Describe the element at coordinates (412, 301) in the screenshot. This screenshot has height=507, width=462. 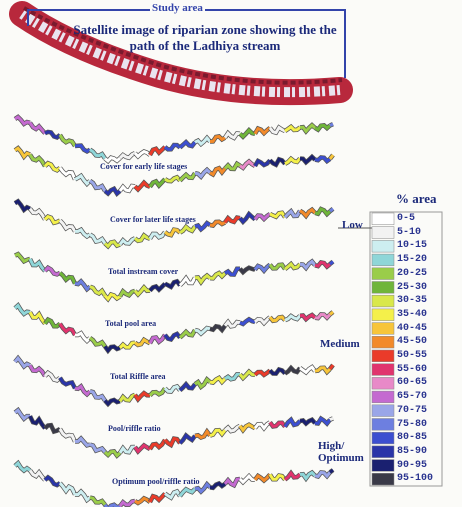
I see `legend-class-label: 30-35` at that location.